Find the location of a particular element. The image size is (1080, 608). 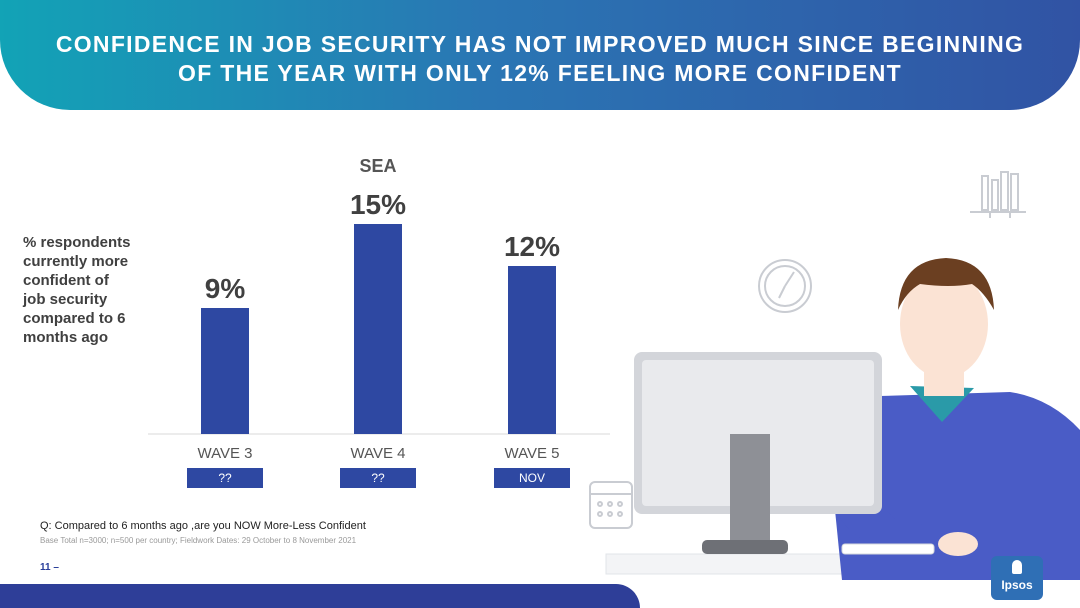

period-label: NOV is located at coordinates (532, 478).